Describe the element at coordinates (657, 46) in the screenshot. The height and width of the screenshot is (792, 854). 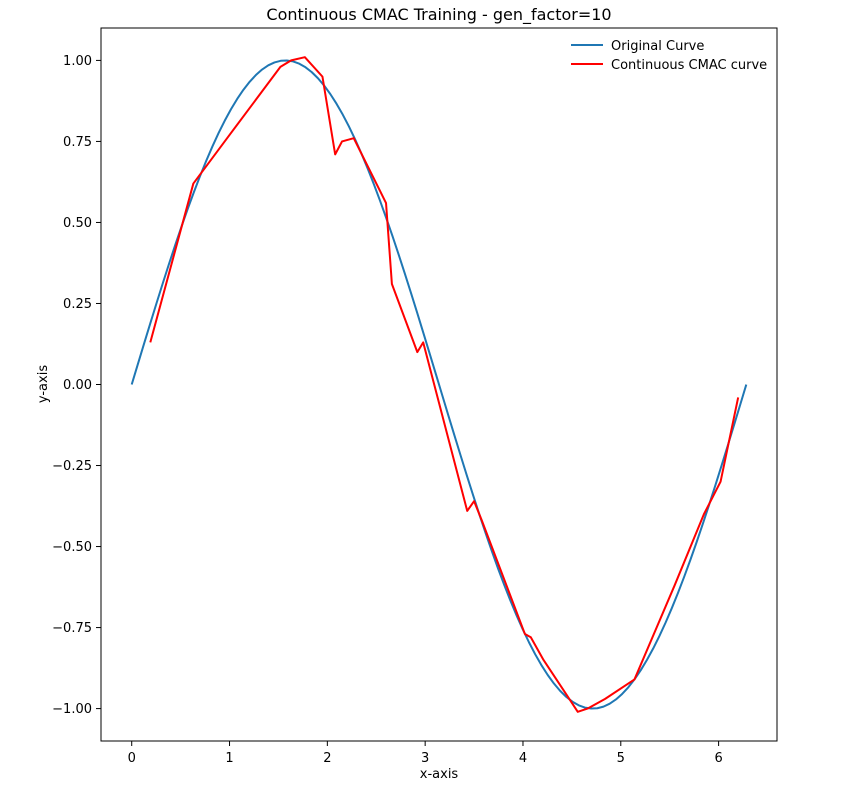
I see `legend-label-original-curve: Original Curve` at that location.